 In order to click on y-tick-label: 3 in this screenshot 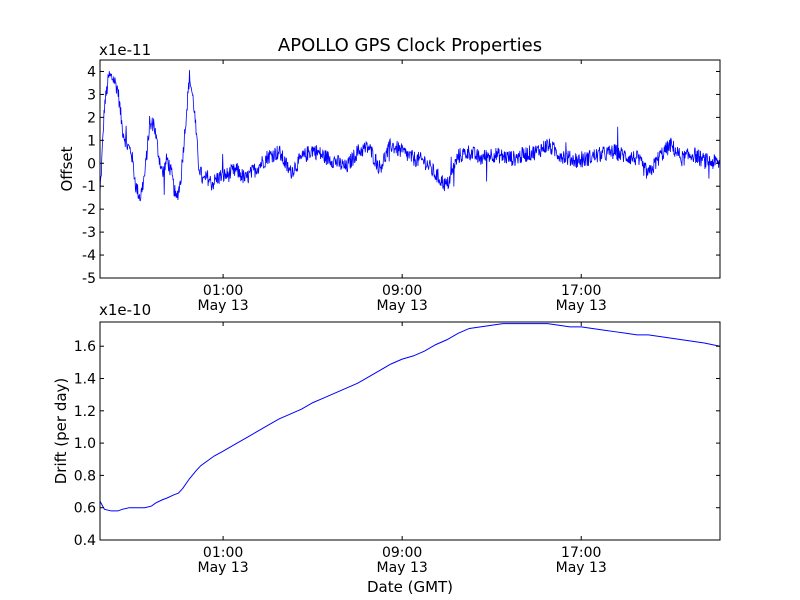, I will do `click(91, 95)`.